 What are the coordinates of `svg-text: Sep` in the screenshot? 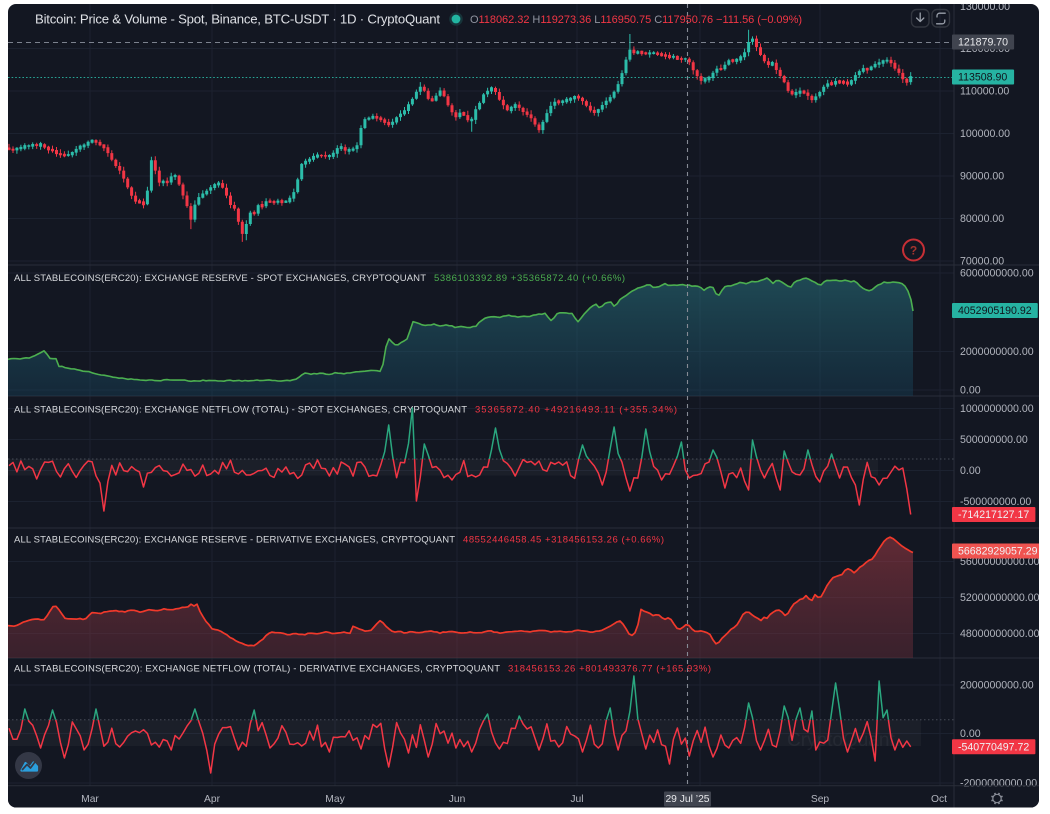 It's located at (820, 799).